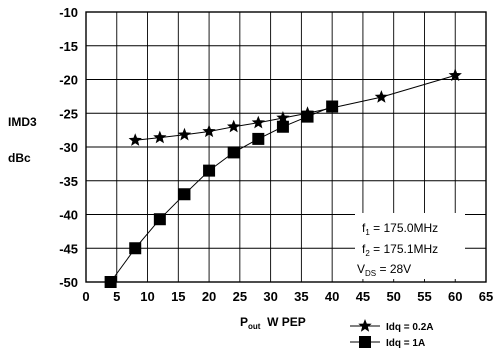 This screenshot has width=496, height=354. Describe the element at coordinates (22, 122) in the screenshot. I see `y-axis-label-line1: IMD3` at that location.